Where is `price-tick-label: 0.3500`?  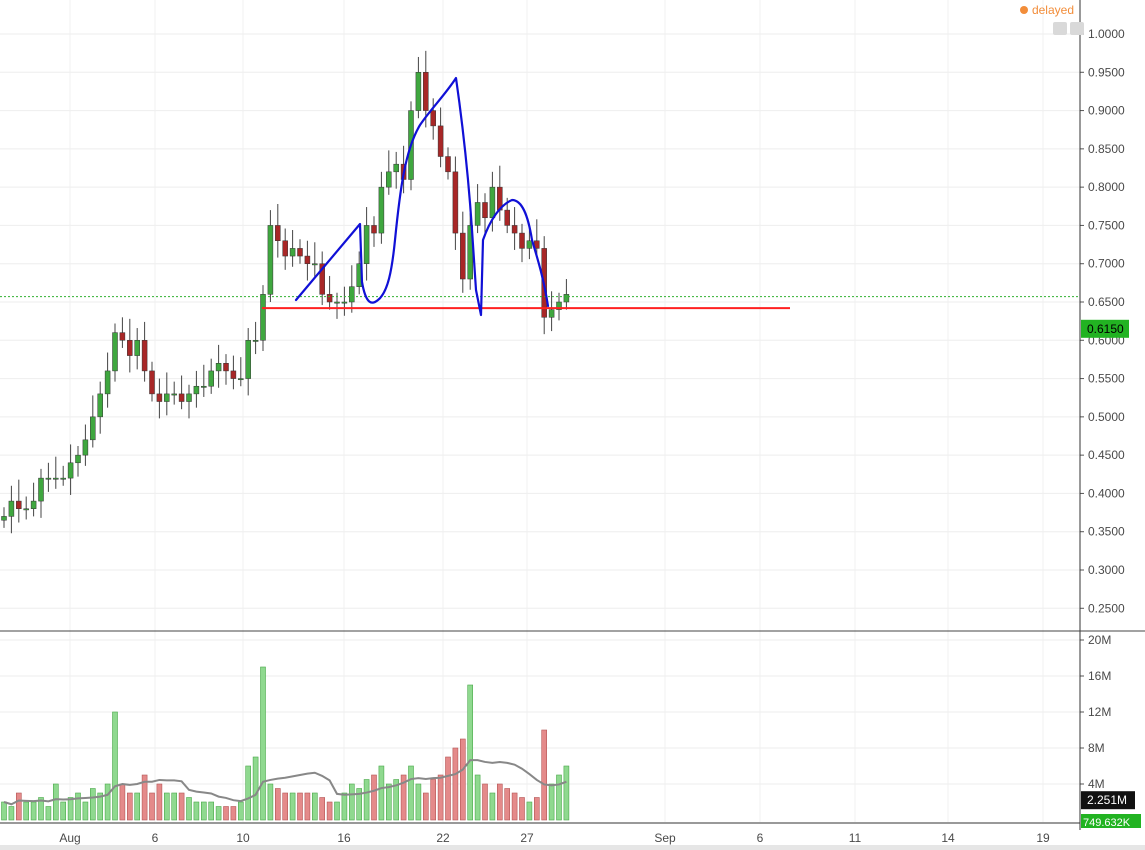 price-tick-label: 0.3500 is located at coordinates (1106, 532).